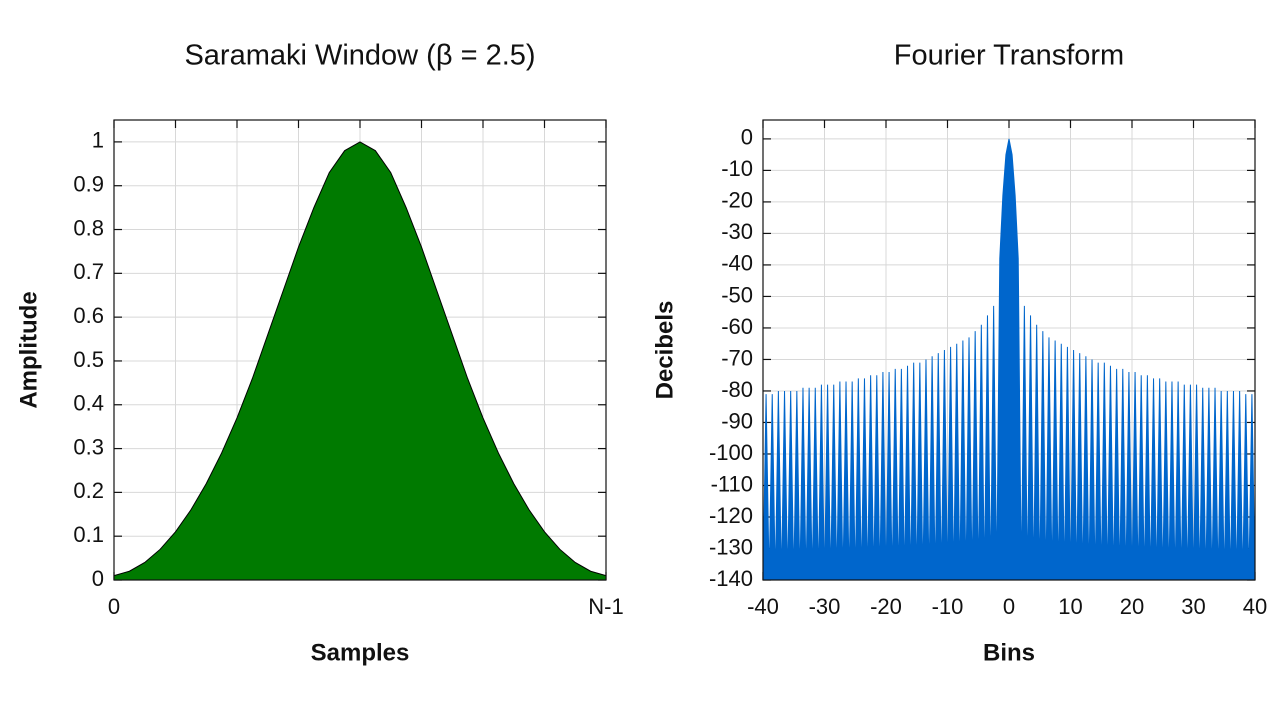 The height and width of the screenshot is (724, 1280). What do you see at coordinates (737, 326) in the screenshot?
I see `y-tick-label: -60` at bounding box center [737, 326].